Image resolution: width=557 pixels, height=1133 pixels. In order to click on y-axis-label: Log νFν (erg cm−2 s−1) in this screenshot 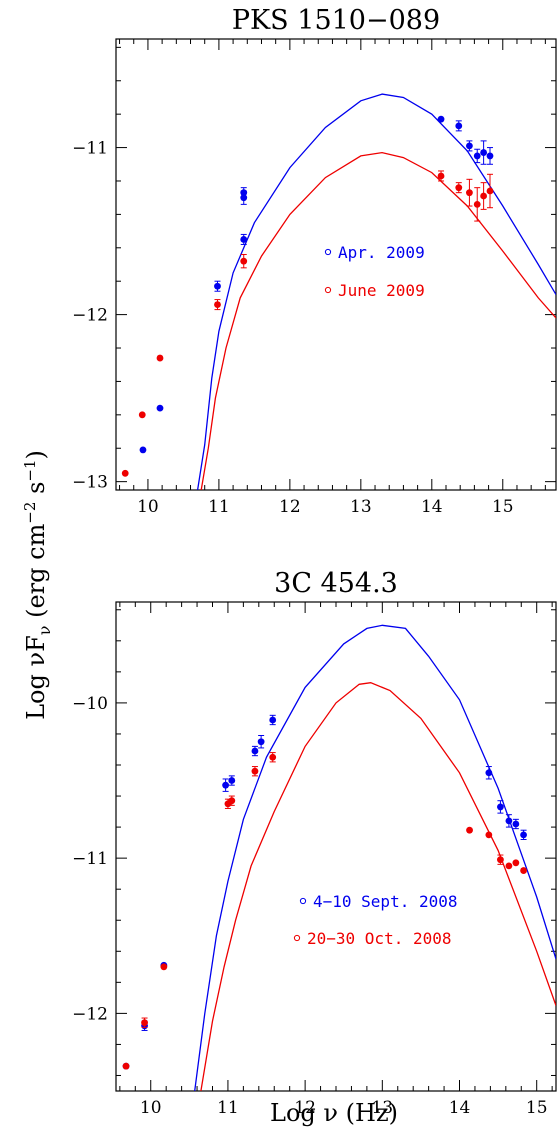, I will do `click(37, 585)`.